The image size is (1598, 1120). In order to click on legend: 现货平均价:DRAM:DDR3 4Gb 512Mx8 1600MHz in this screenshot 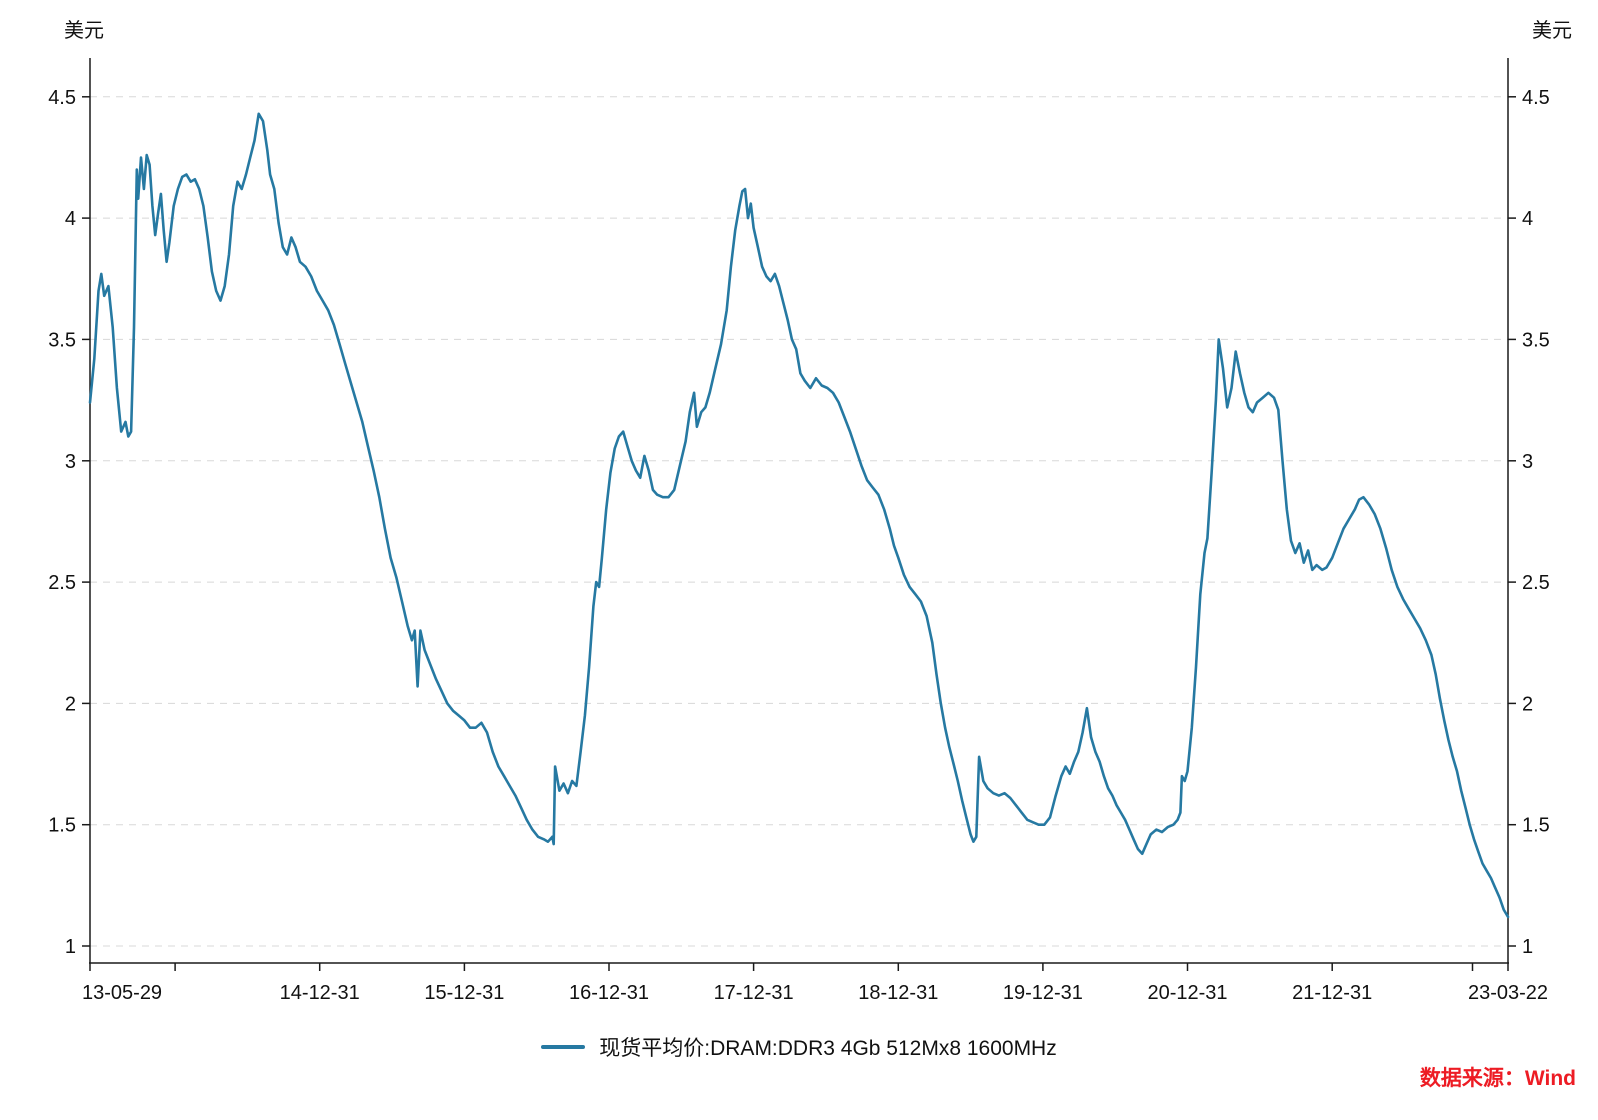, I will do `click(799, 1047)`.